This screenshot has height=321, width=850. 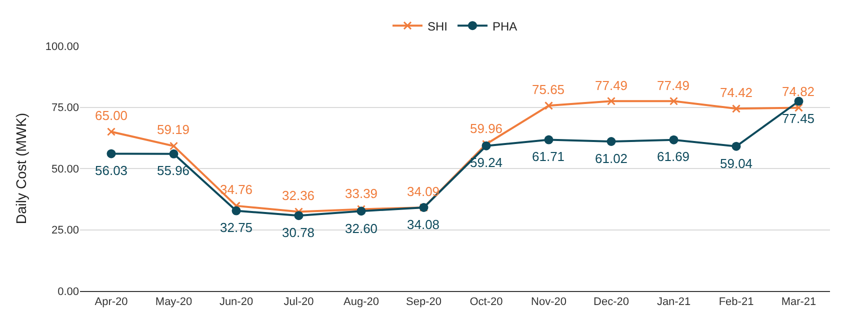 I want to click on data-label: 59.96, so click(x=486, y=128).